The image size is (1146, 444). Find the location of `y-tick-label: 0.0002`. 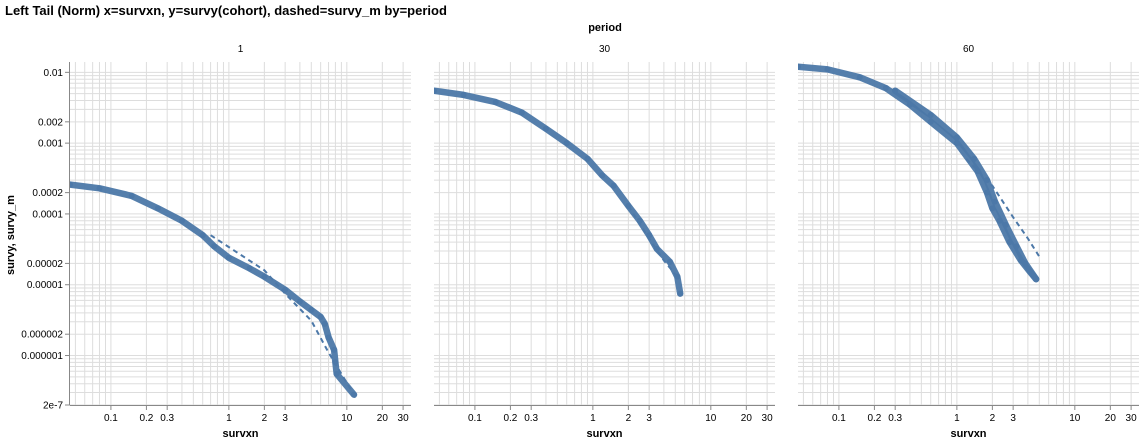

y-tick-label: 0.0002 is located at coordinates (47, 193).